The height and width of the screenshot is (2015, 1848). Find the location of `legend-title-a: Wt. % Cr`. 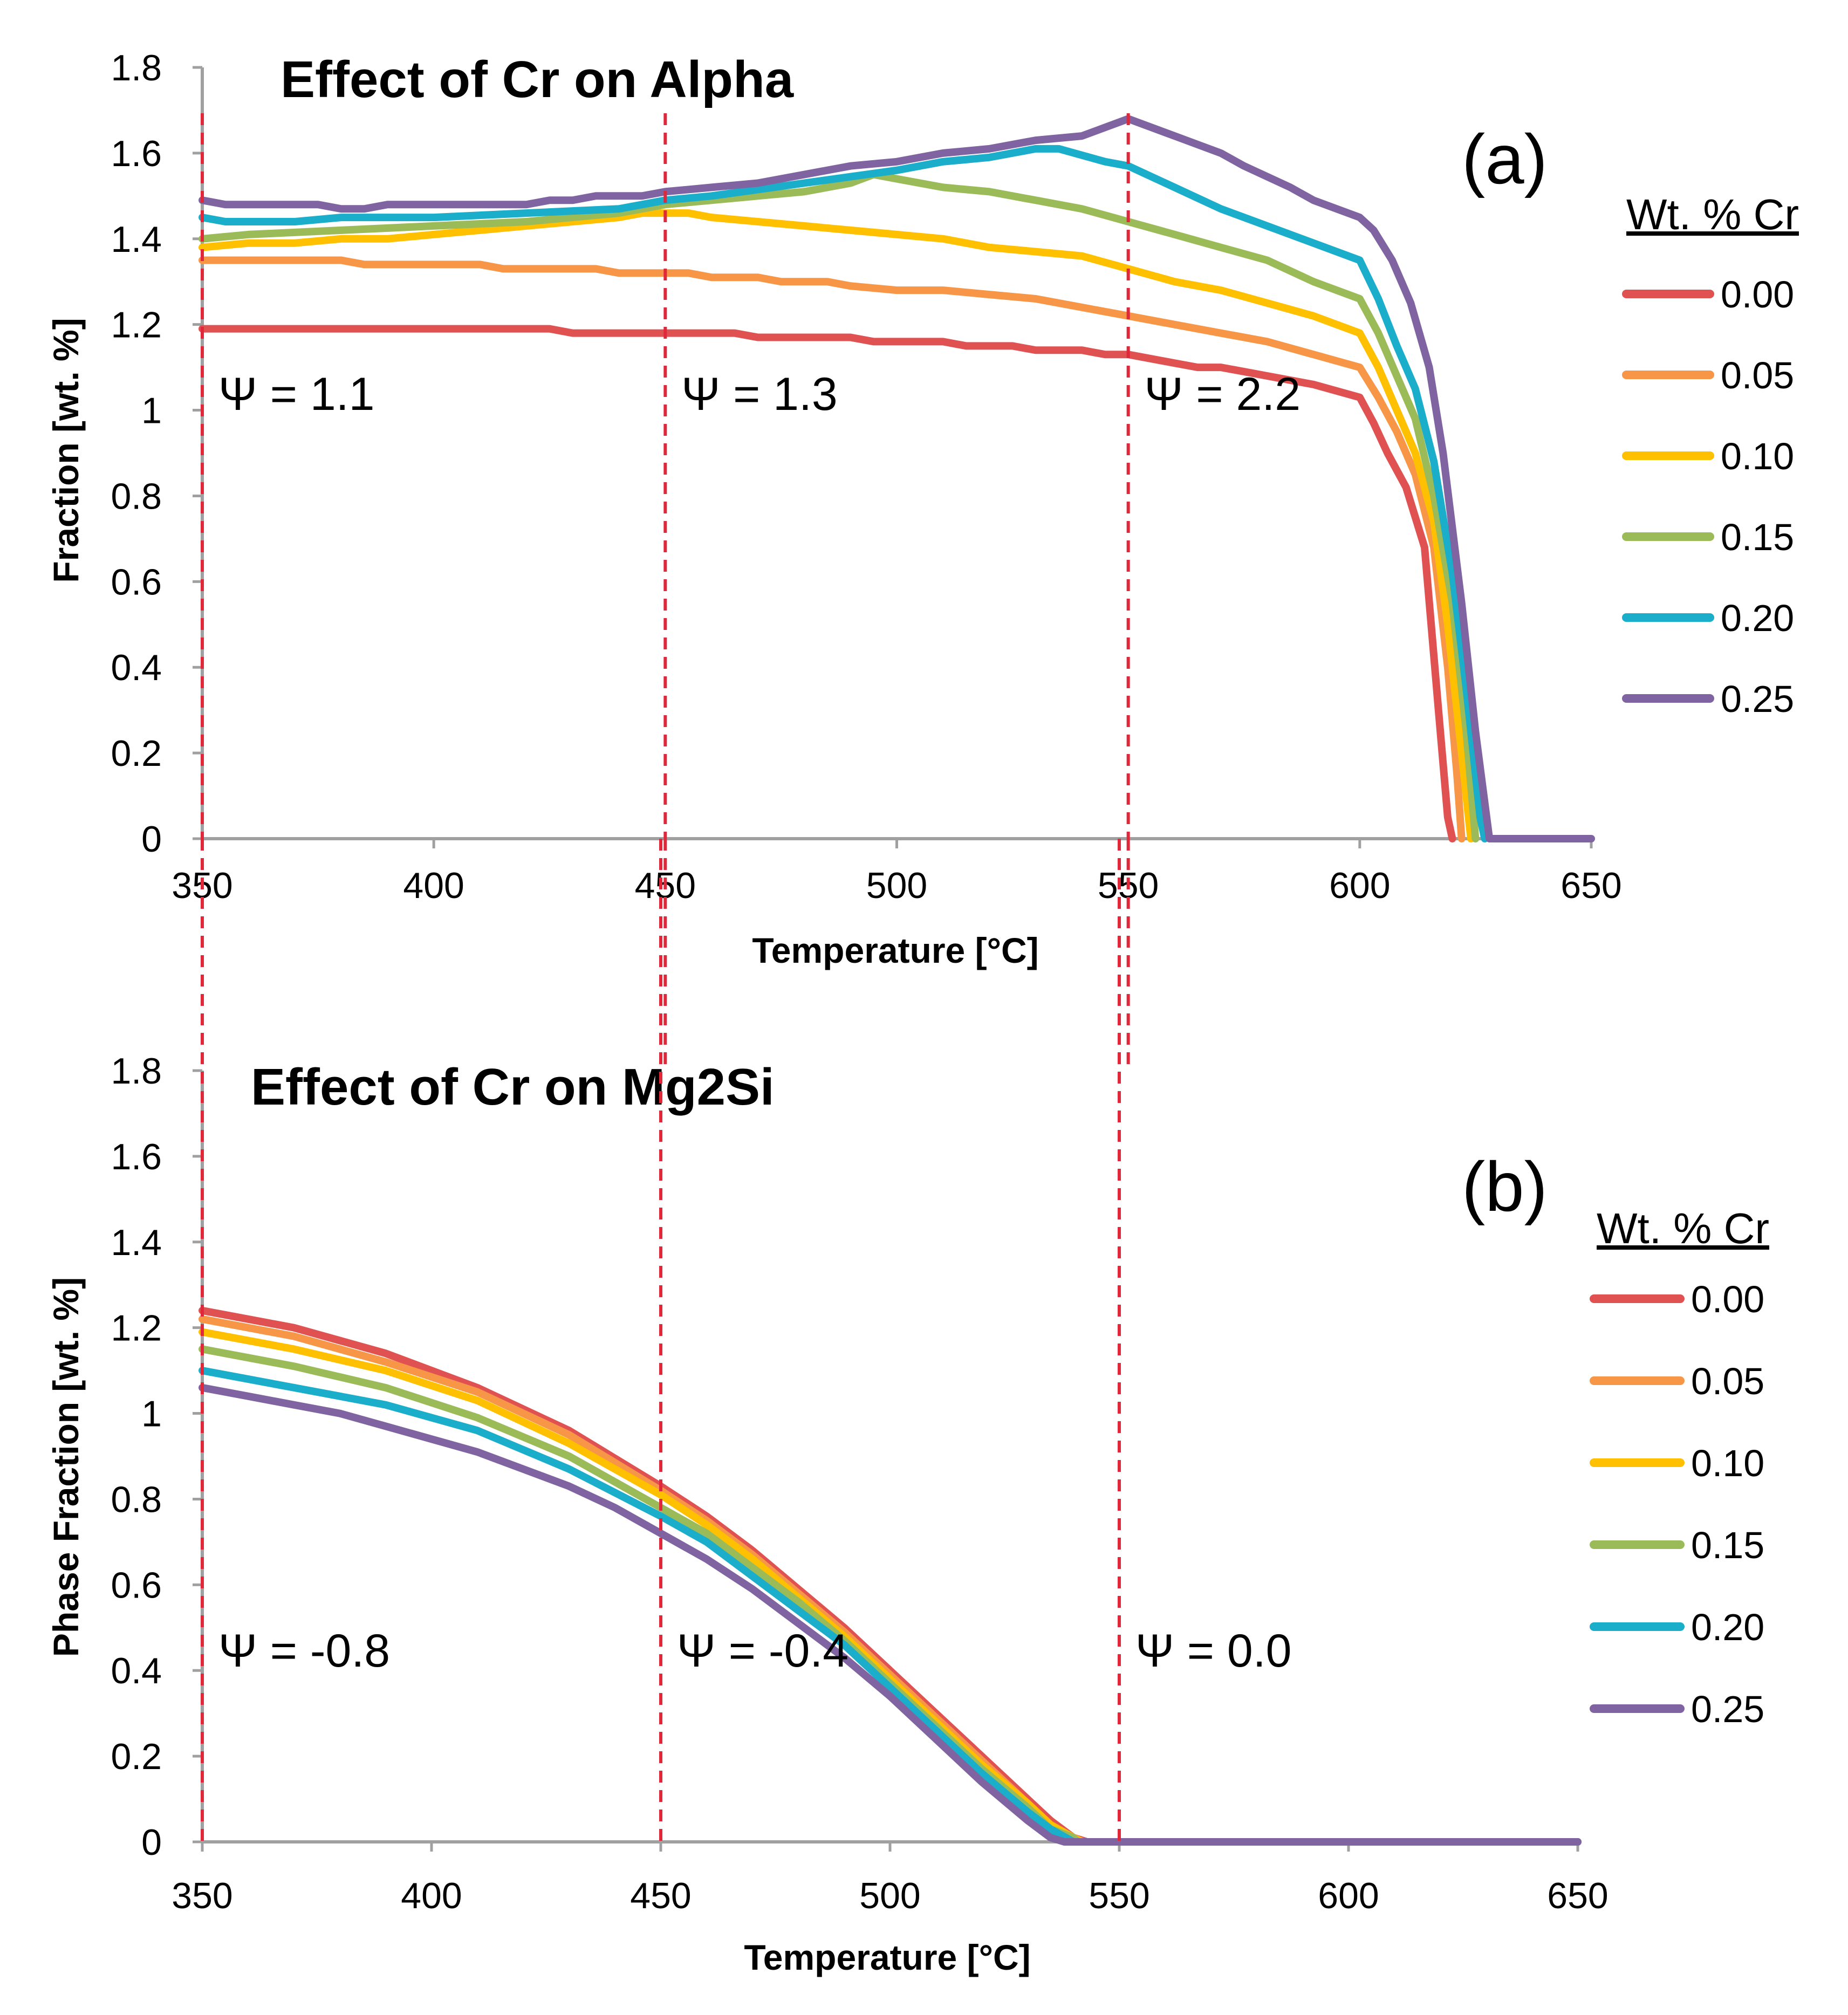

legend-title-a: Wt. % Cr is located at coordinates (1713, 214).